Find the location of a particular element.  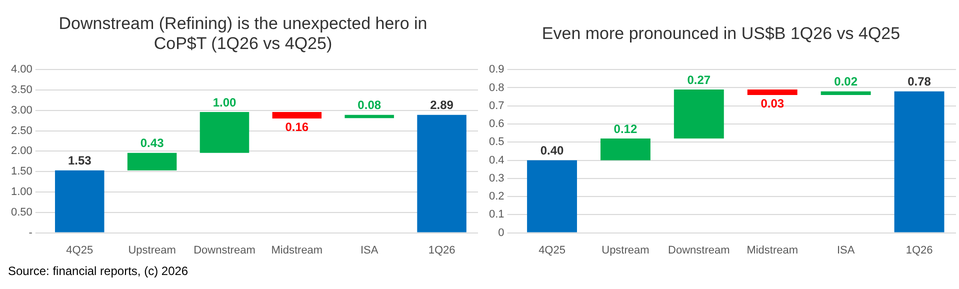

source-note: Source: financial reports, (c) 2026 is located at coordinates (99, 271).